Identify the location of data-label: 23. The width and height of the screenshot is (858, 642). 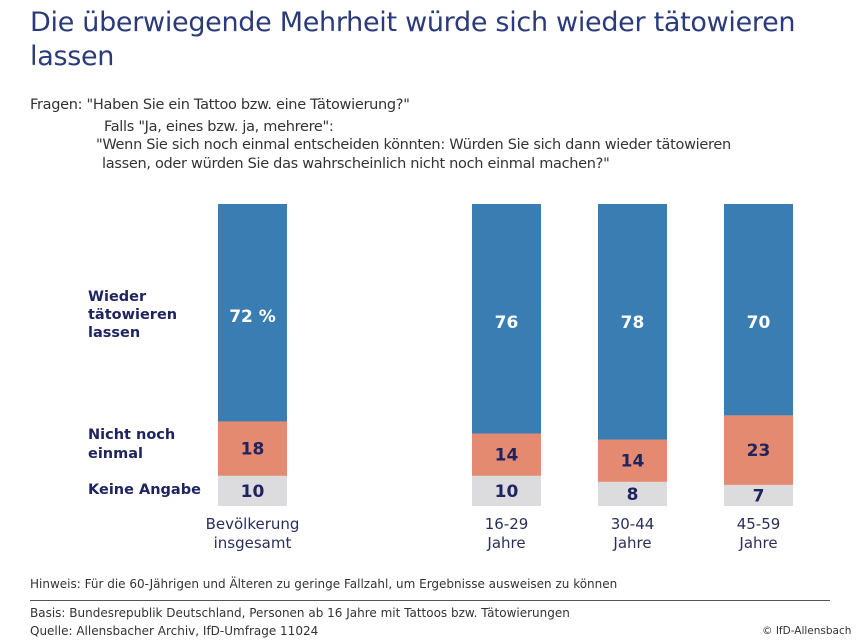
(759, 451).